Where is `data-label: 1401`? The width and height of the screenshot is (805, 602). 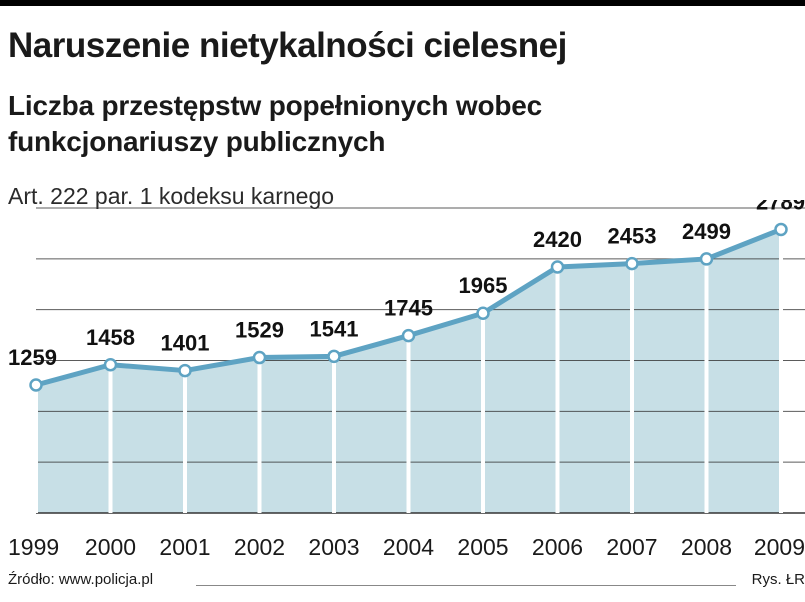 data-label: 1401 is located at coordinates (185, 343).